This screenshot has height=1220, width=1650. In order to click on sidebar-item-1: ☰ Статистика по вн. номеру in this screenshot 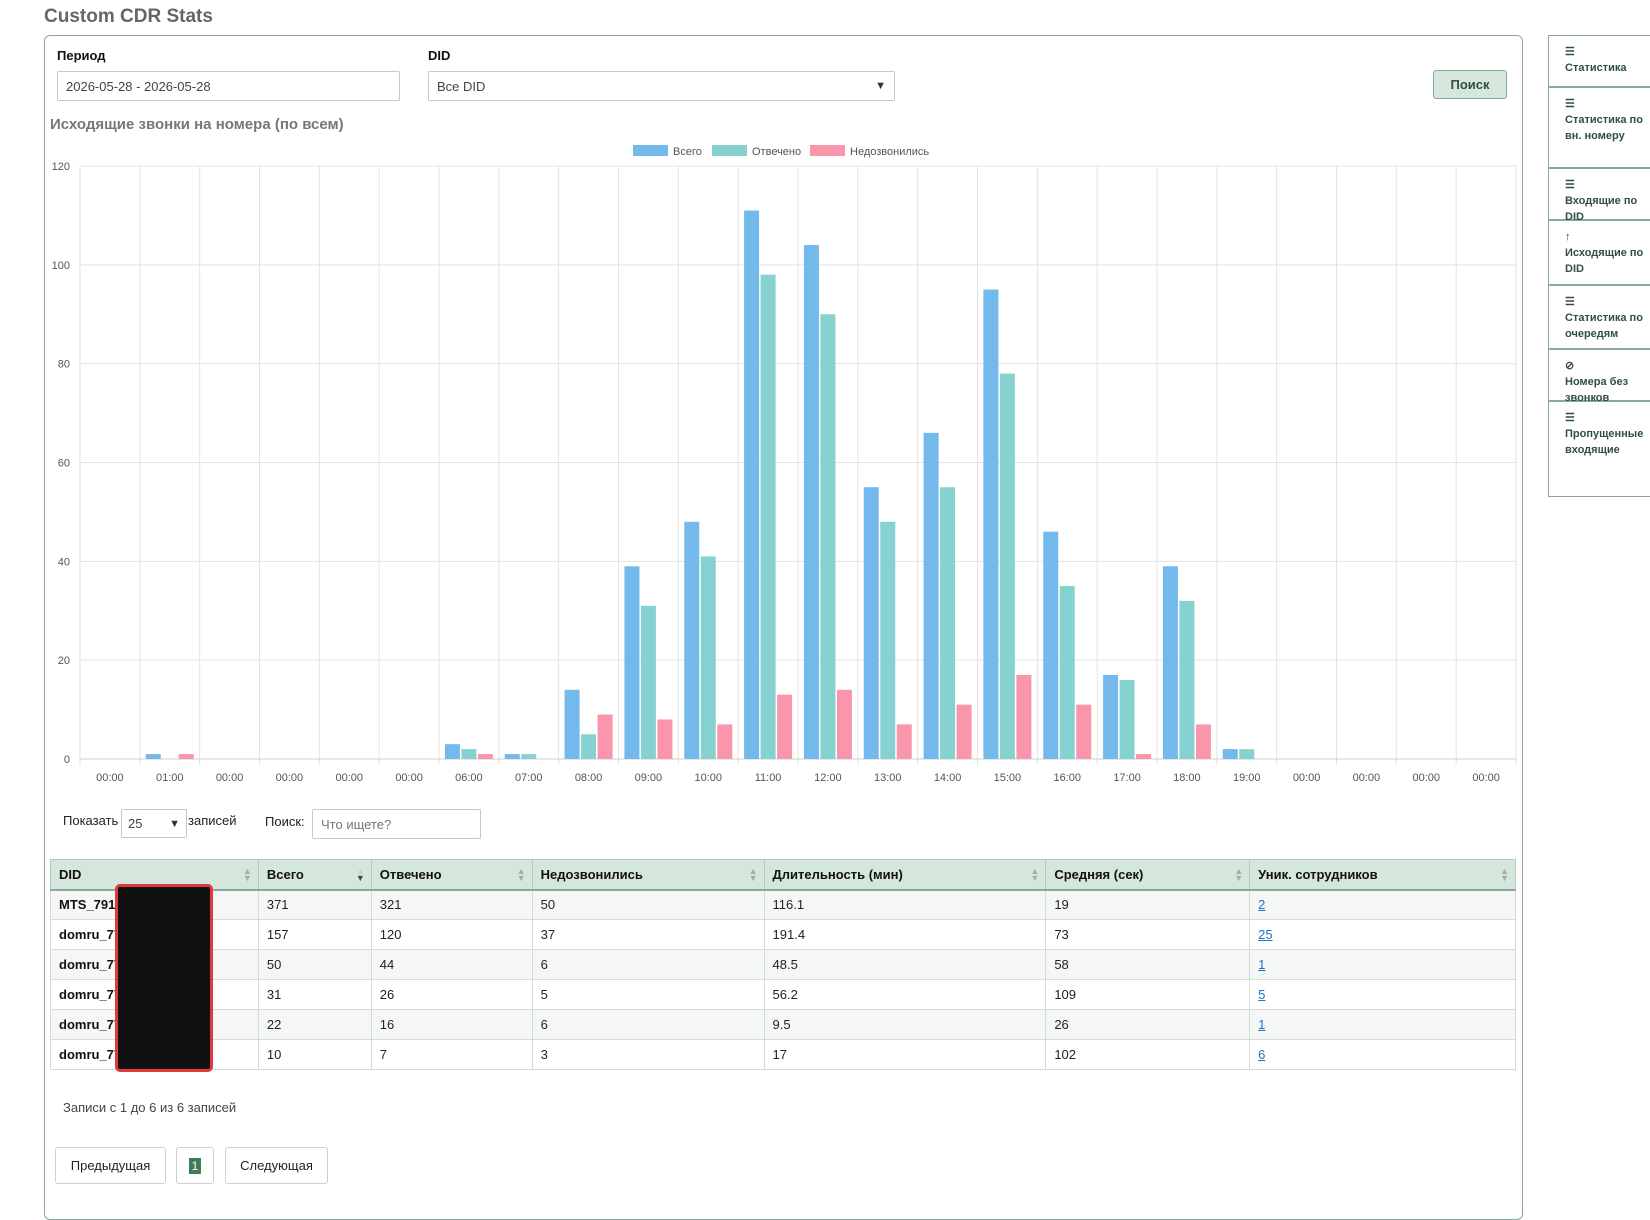, I will do `click(1599, 127)`.